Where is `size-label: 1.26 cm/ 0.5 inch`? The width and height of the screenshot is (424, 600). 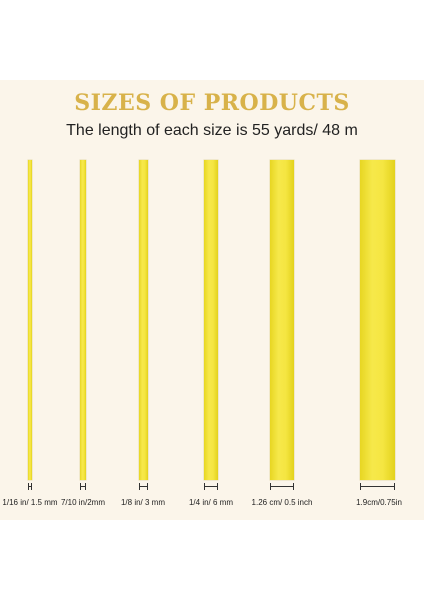 size-label: 1.26 cm/ 0.5 inch is located at coordinates (282, 502).